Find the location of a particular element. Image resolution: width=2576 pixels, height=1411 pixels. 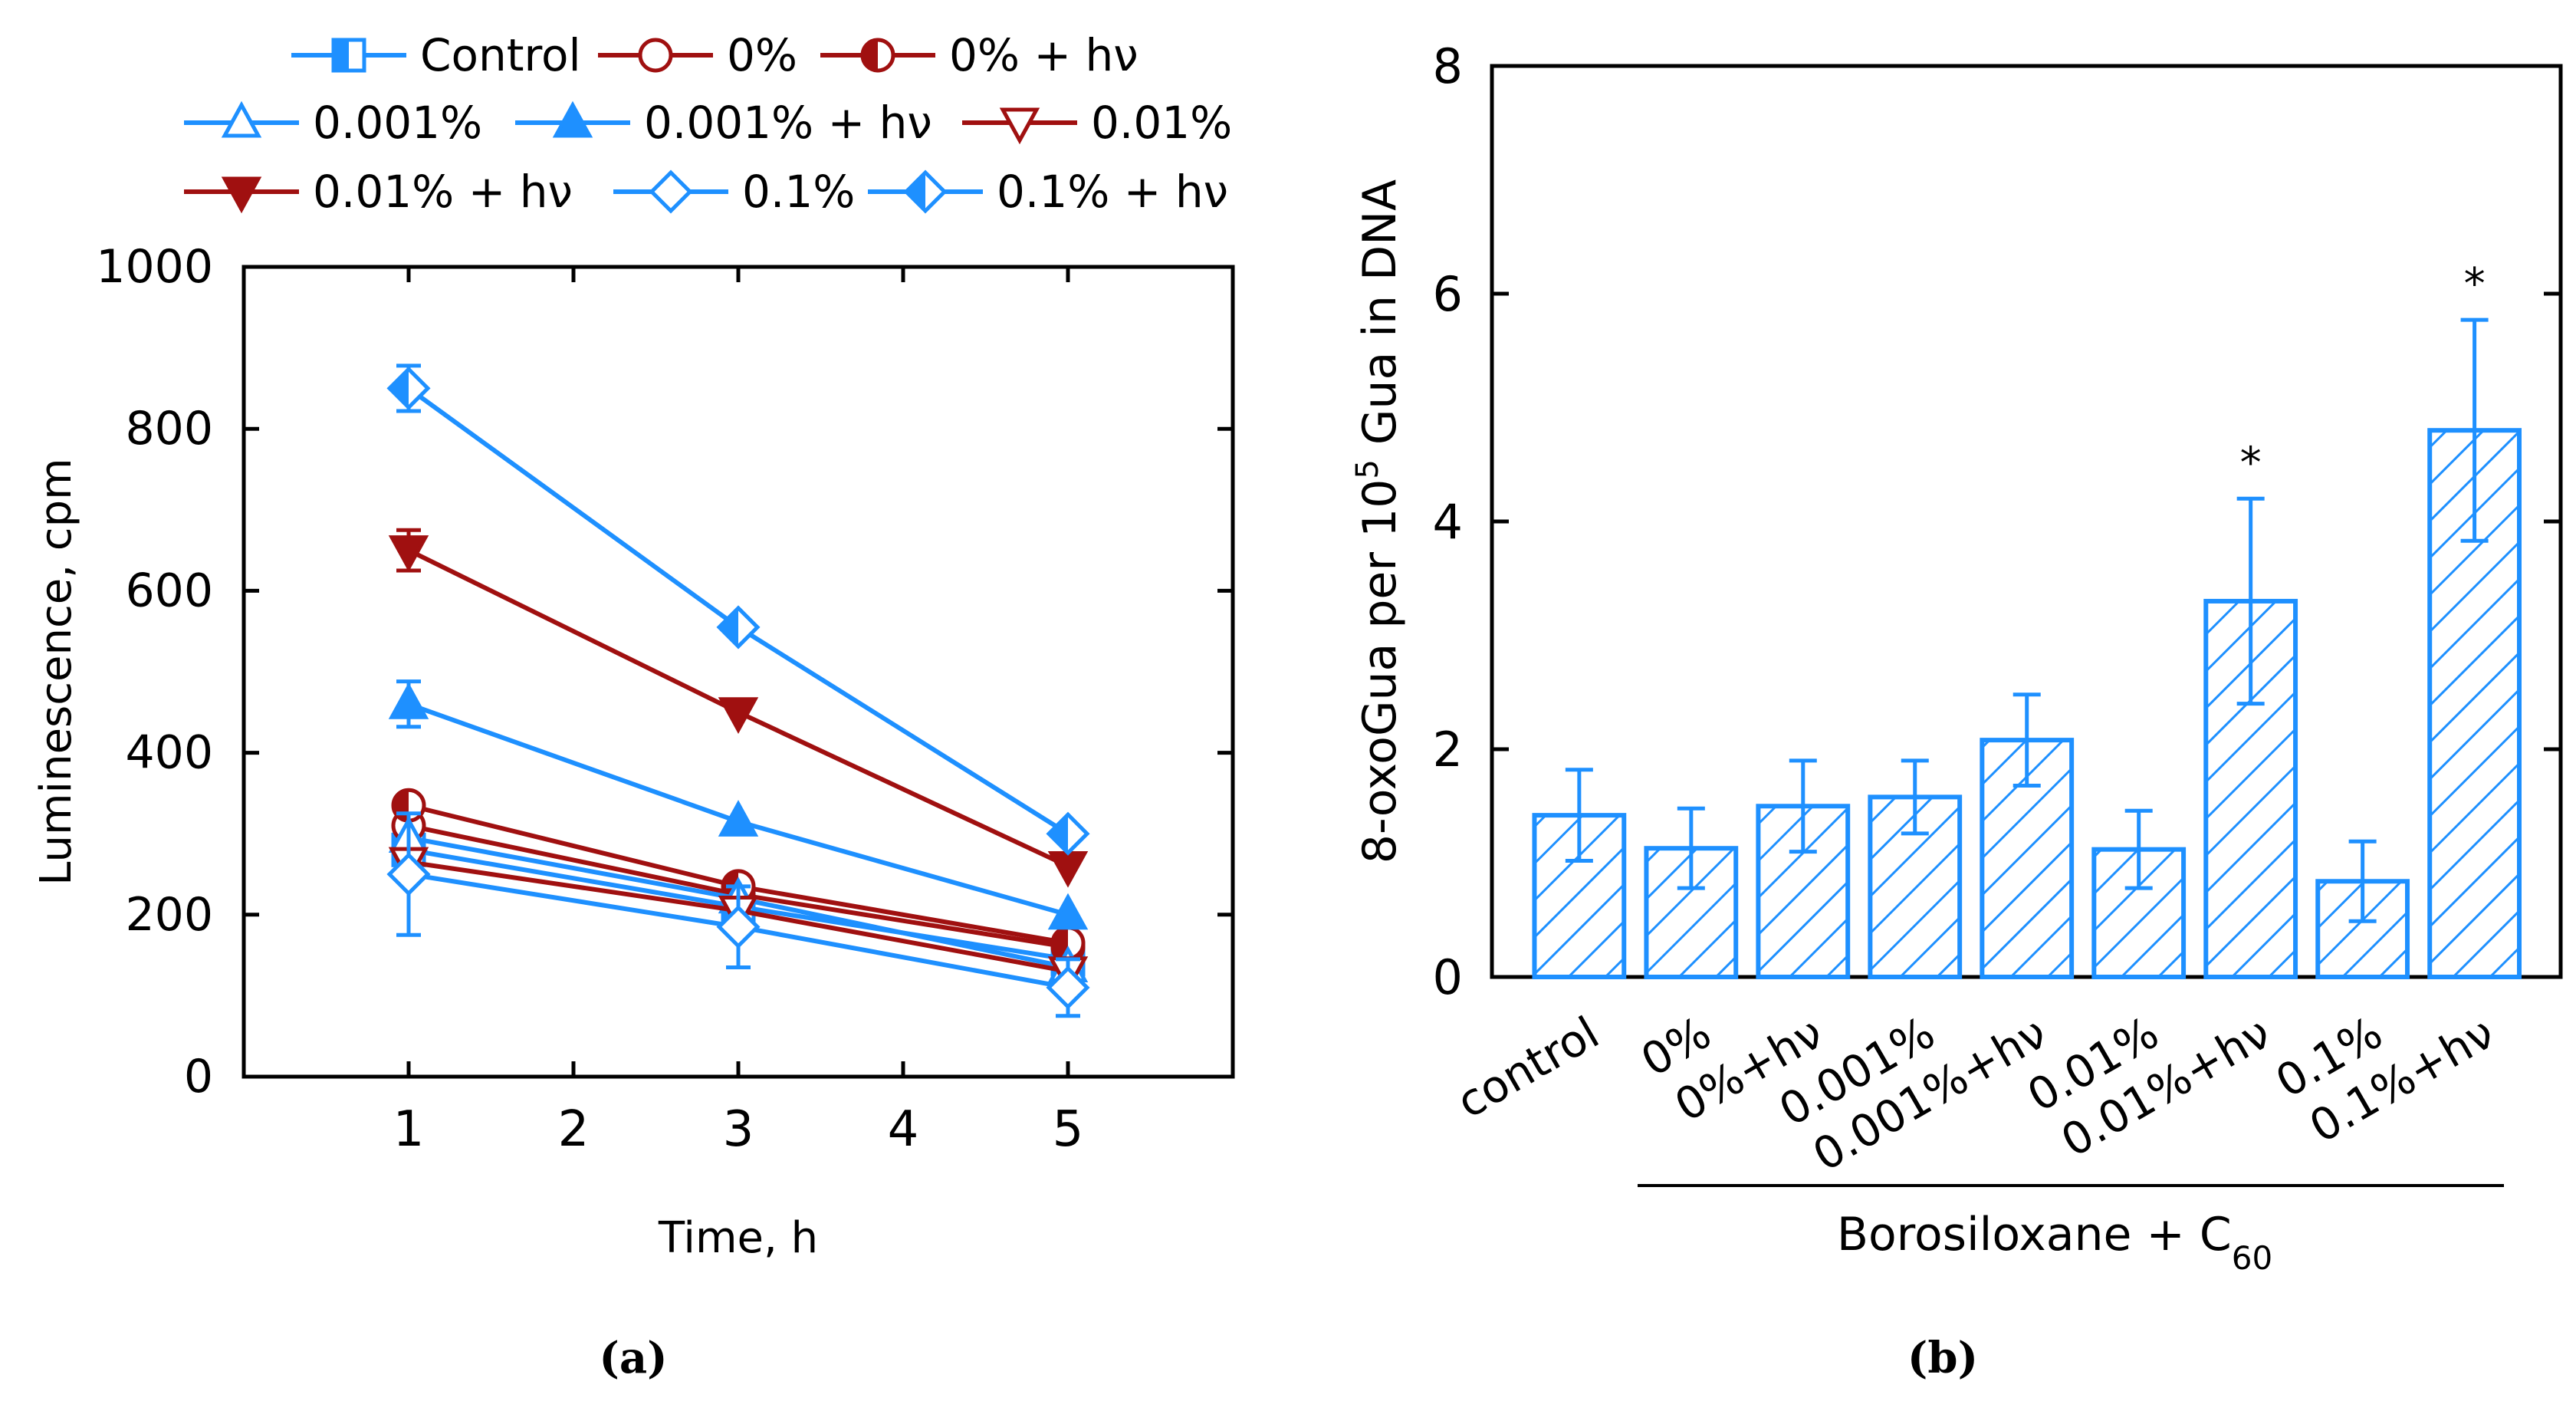

y-axis-title: 8-oxoGua per 105 Gua in DNA is located at coordinates (1378, 521).